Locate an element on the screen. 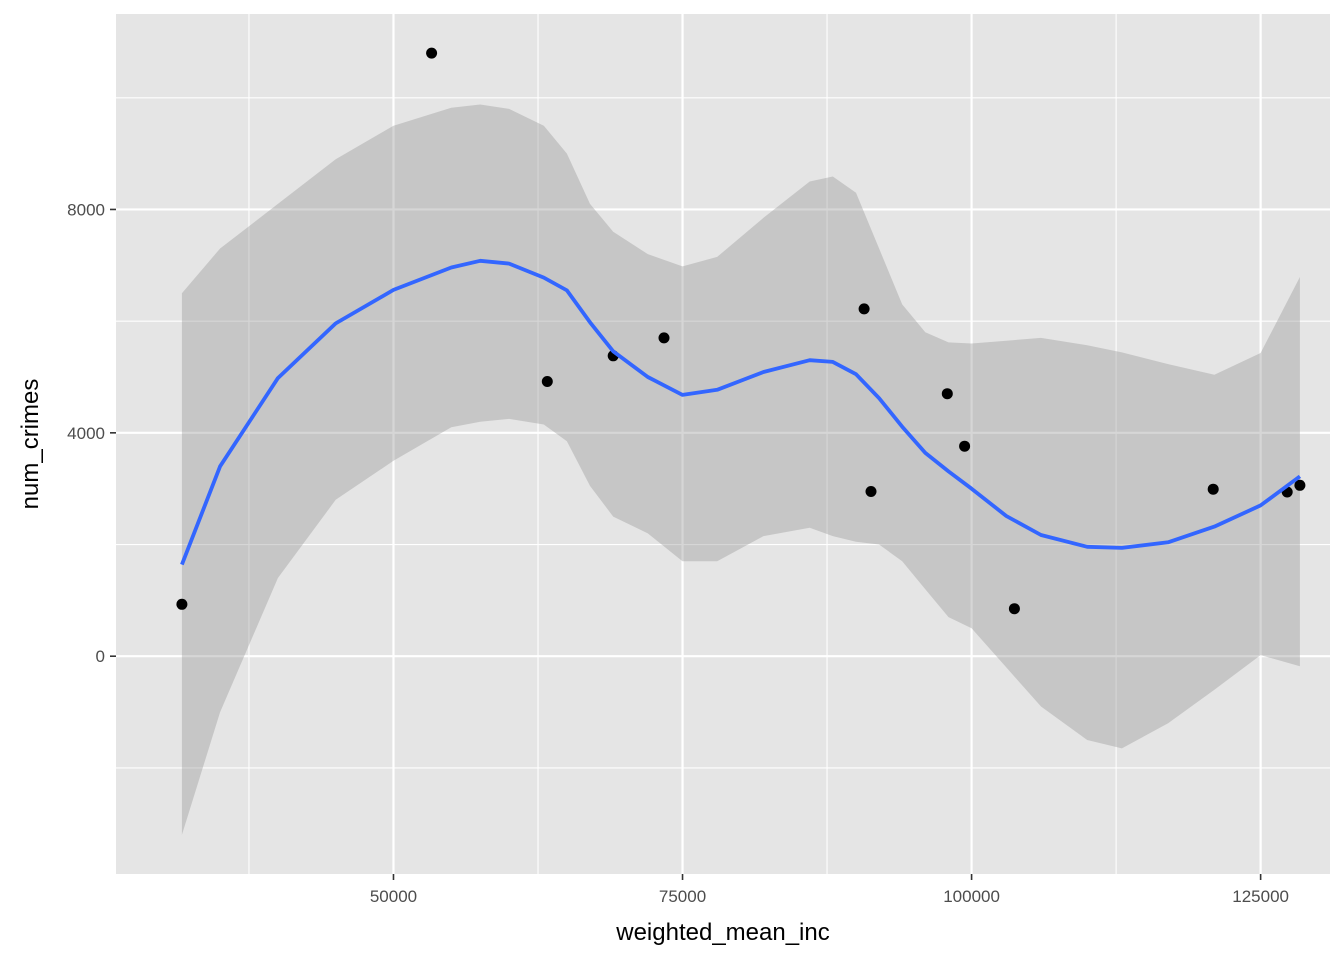  y-tick-label: 4000 is located at coordinates (86, 433).